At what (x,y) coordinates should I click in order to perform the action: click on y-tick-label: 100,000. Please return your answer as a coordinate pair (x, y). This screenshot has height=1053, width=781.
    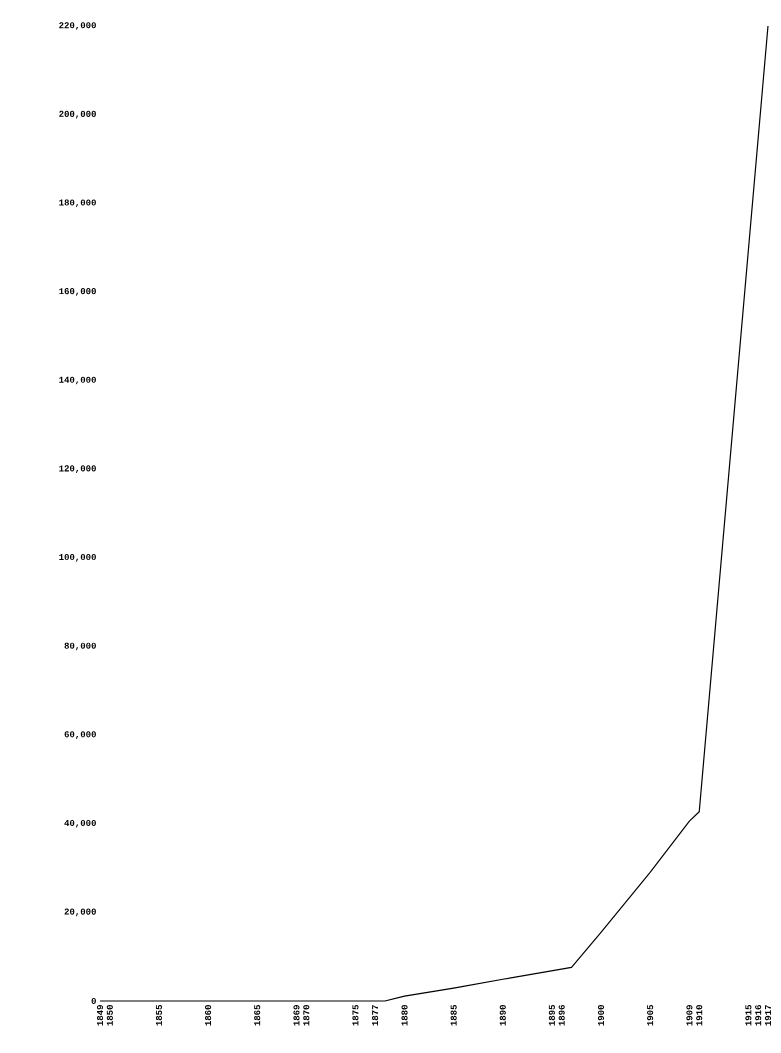
    Looking at the image, I should click on (77, 558).